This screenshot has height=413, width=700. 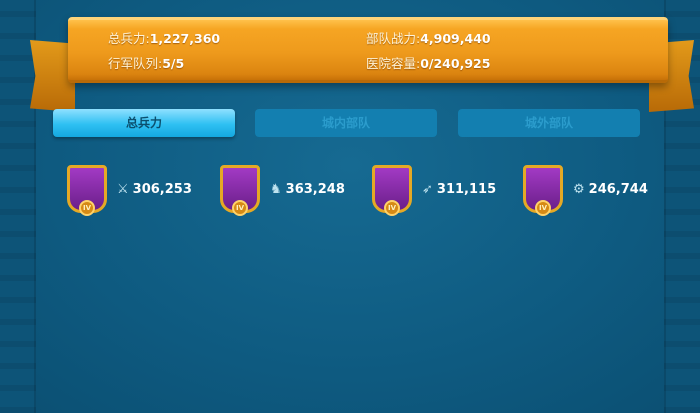 I want to click on tab-total-troops: 总兵力, so click(x=144, y=123).